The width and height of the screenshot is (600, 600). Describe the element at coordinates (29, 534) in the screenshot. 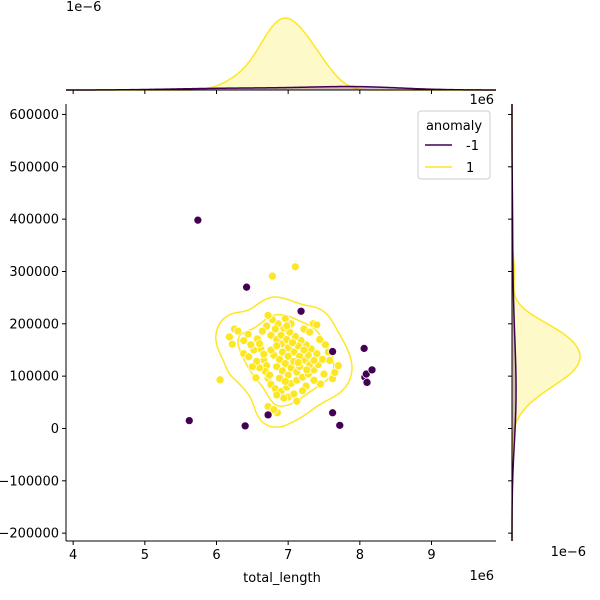

I see `y-tick-label: −200000` at that location.